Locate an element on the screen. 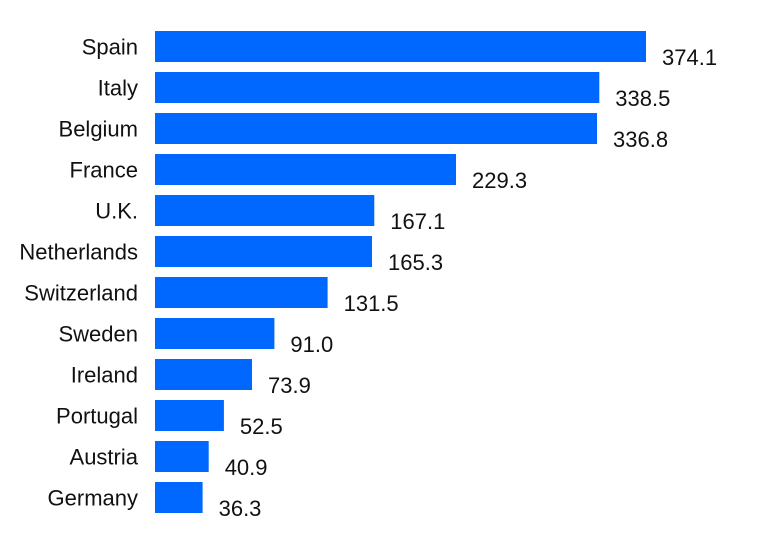  bar-u-k is located at coordinates (265, 210).